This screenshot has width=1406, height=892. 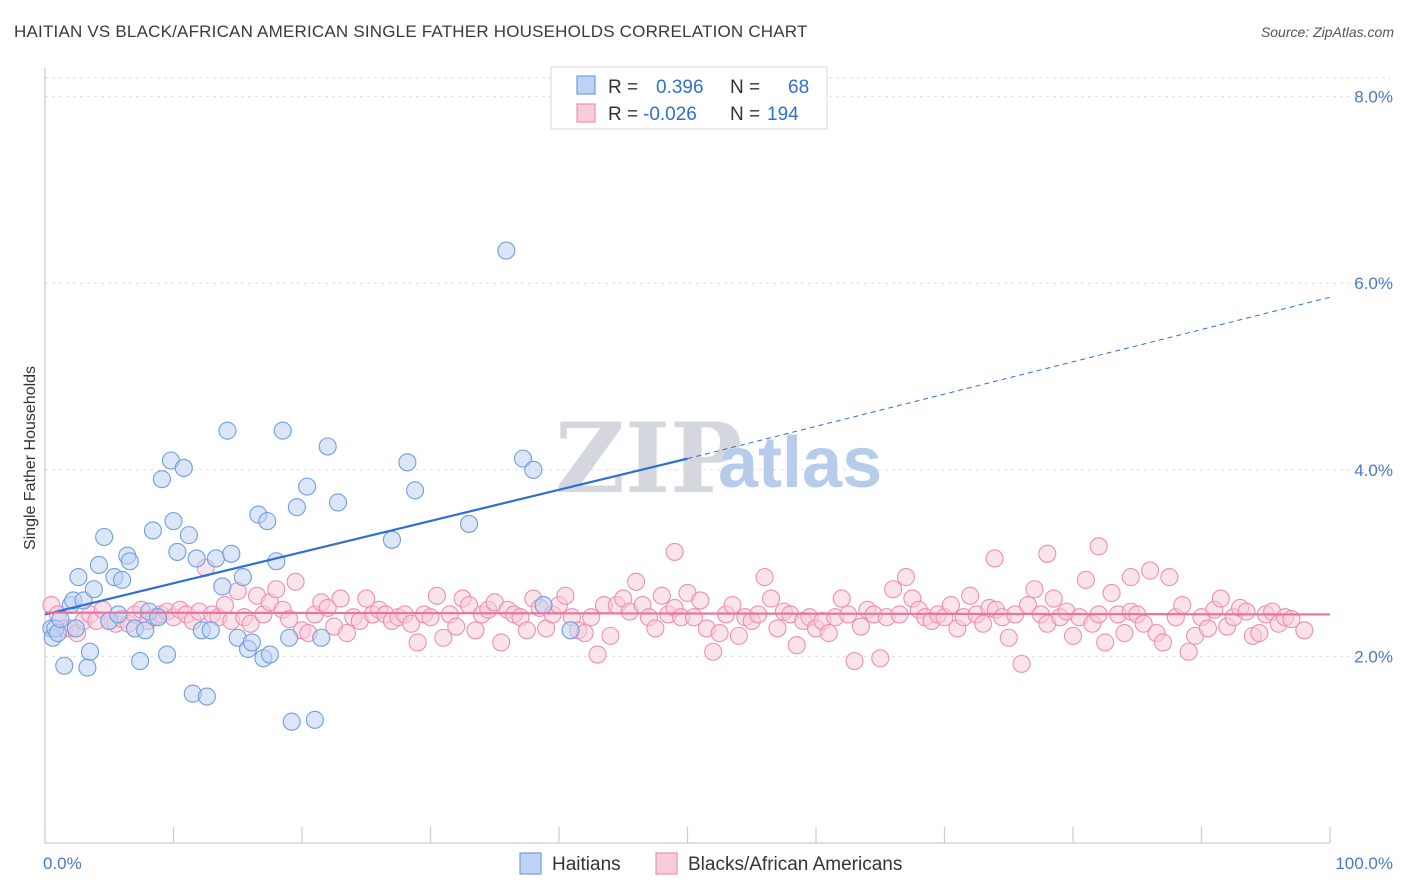 I want to click on stats-swatch-blacks, so click(x=586, y=113).